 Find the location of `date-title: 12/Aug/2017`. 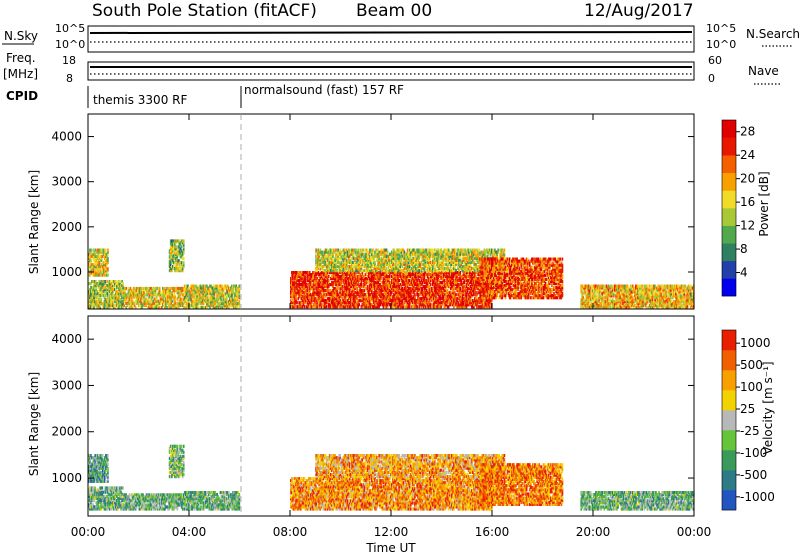

date-title: 12/Aug/2017 is located at coordinates (639, 11).